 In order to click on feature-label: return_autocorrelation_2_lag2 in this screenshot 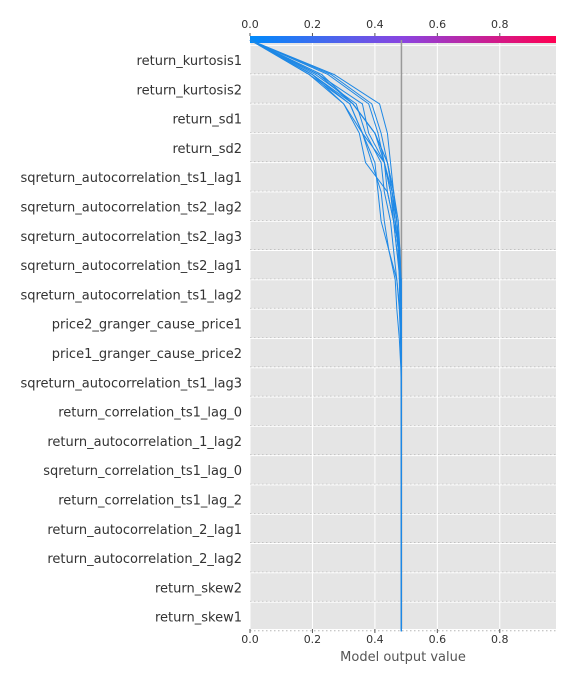, I will do `click(144, 559)`.